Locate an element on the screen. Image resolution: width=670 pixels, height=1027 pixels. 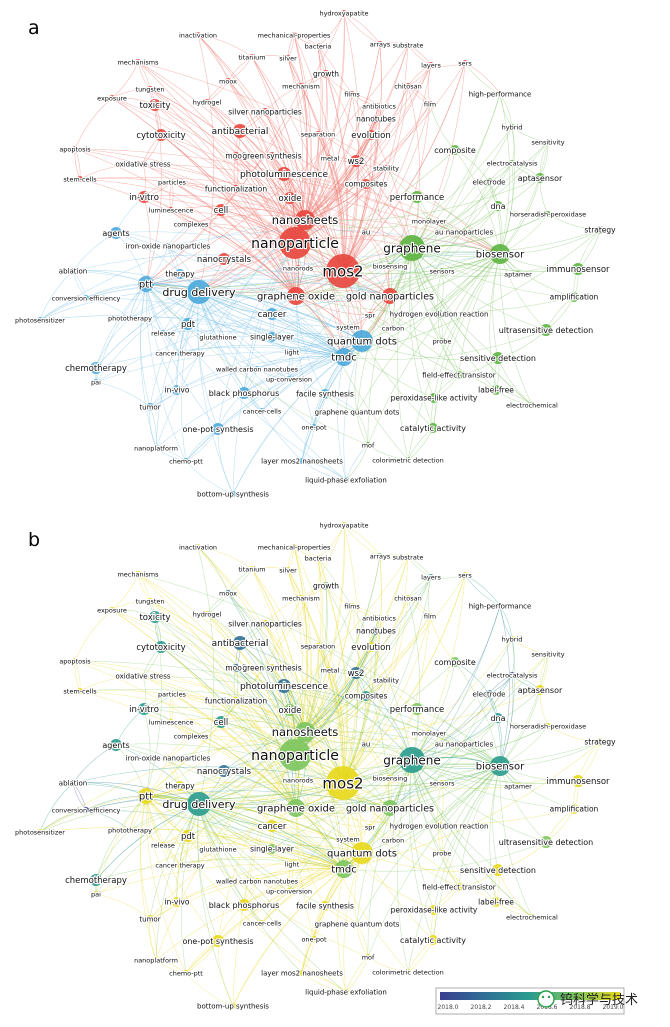
keyword-node-ptt is located at coordinates (146, 796).